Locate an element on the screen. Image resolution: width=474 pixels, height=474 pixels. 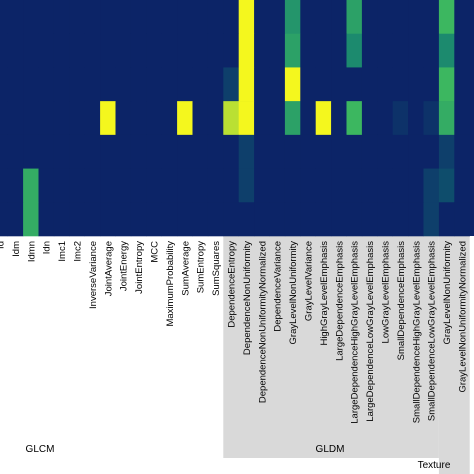
column-tick-label: InverseVariance is located at coordinates (93, 275).